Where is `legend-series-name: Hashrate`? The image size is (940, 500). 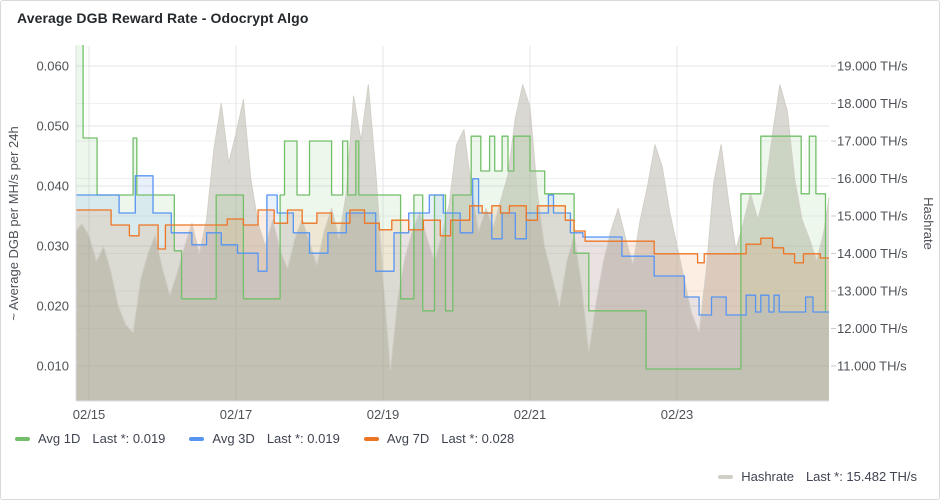 legend-series-name: Hashrate is located at coordinates (767, 476).